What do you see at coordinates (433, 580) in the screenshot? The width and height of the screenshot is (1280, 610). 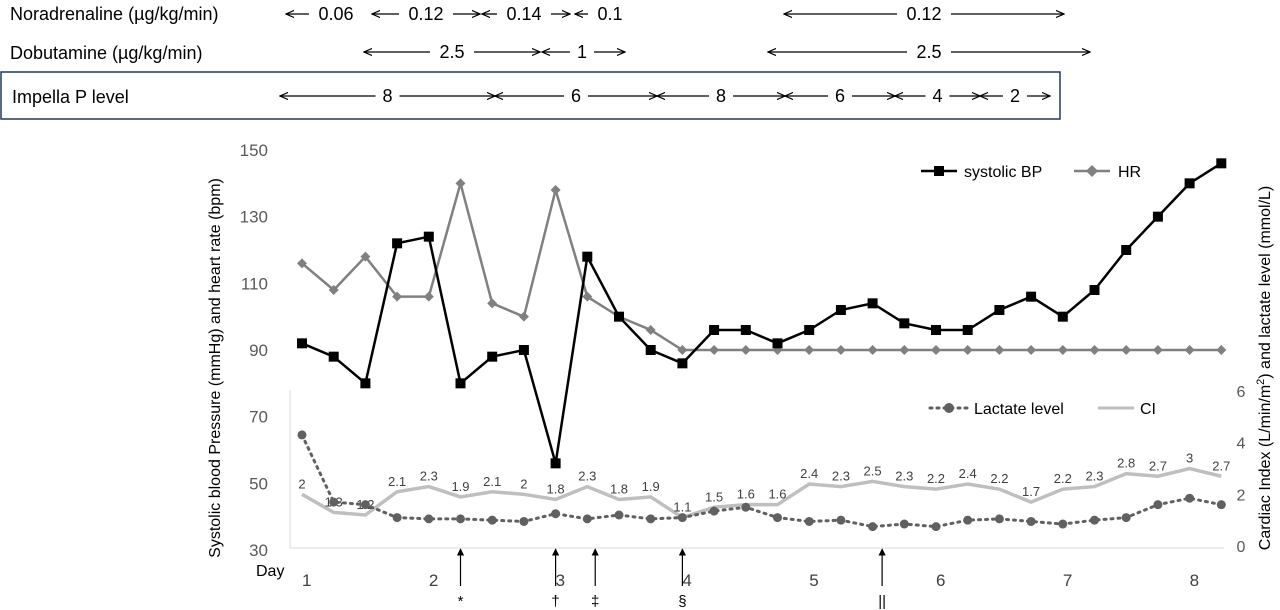 I see `day-tick-label: 2` at bounding box center [433, 580].